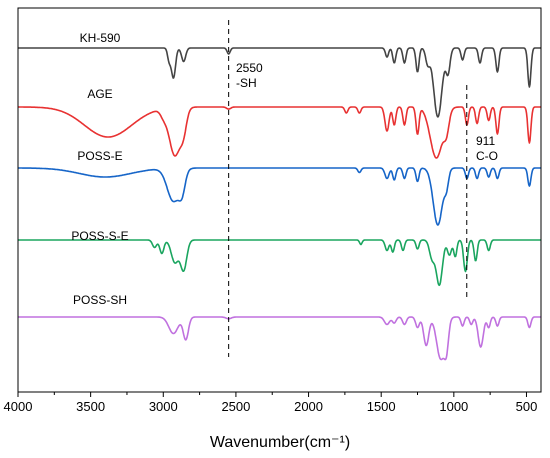  I want to click on annotation-911-line-0: 911, so click(485, 141).